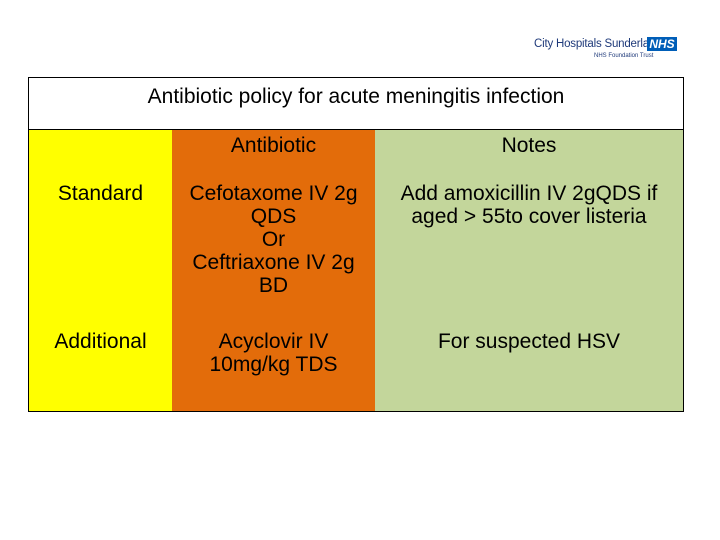 The height and width of the screenshot is (540, 720). I want to click on header-notes: Notes, so click(529, 153).